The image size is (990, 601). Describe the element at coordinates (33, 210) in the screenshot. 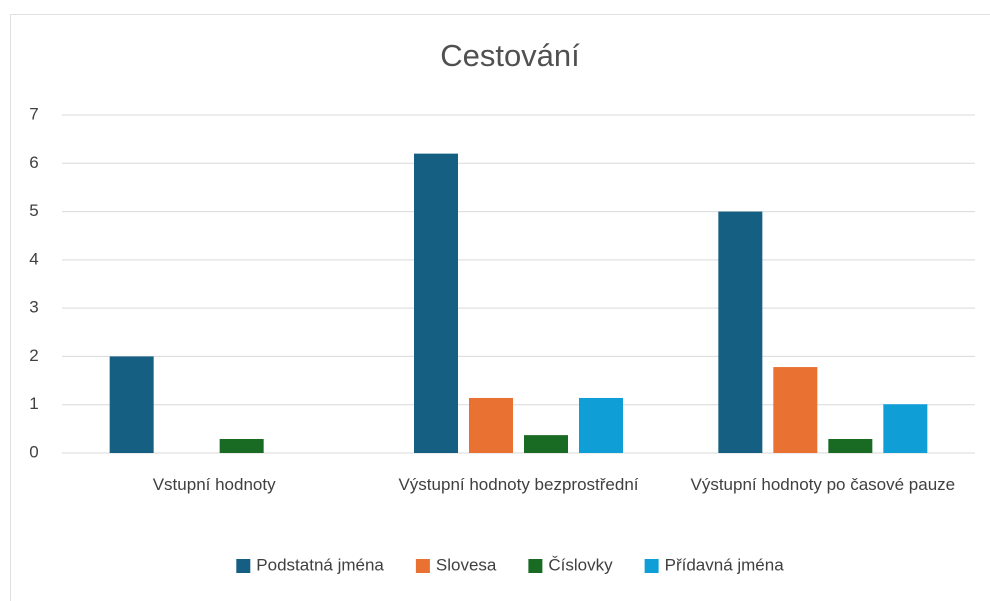

I see `y-tick-label: 5` at that location.